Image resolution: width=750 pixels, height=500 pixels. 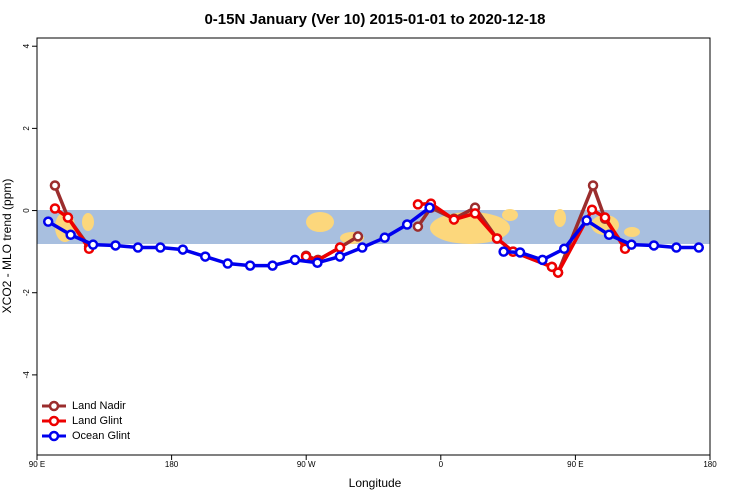 I want to click on legend-label: Ocean Glint, so click(x=101, y=436).